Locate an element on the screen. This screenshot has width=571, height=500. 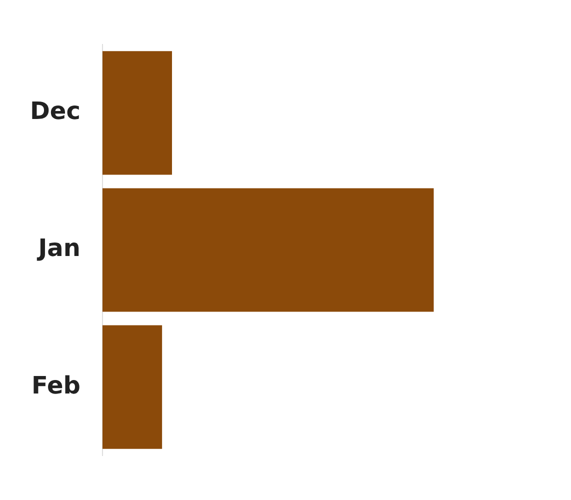
y-tick-label: Jan is located at coordinates (58, 248).